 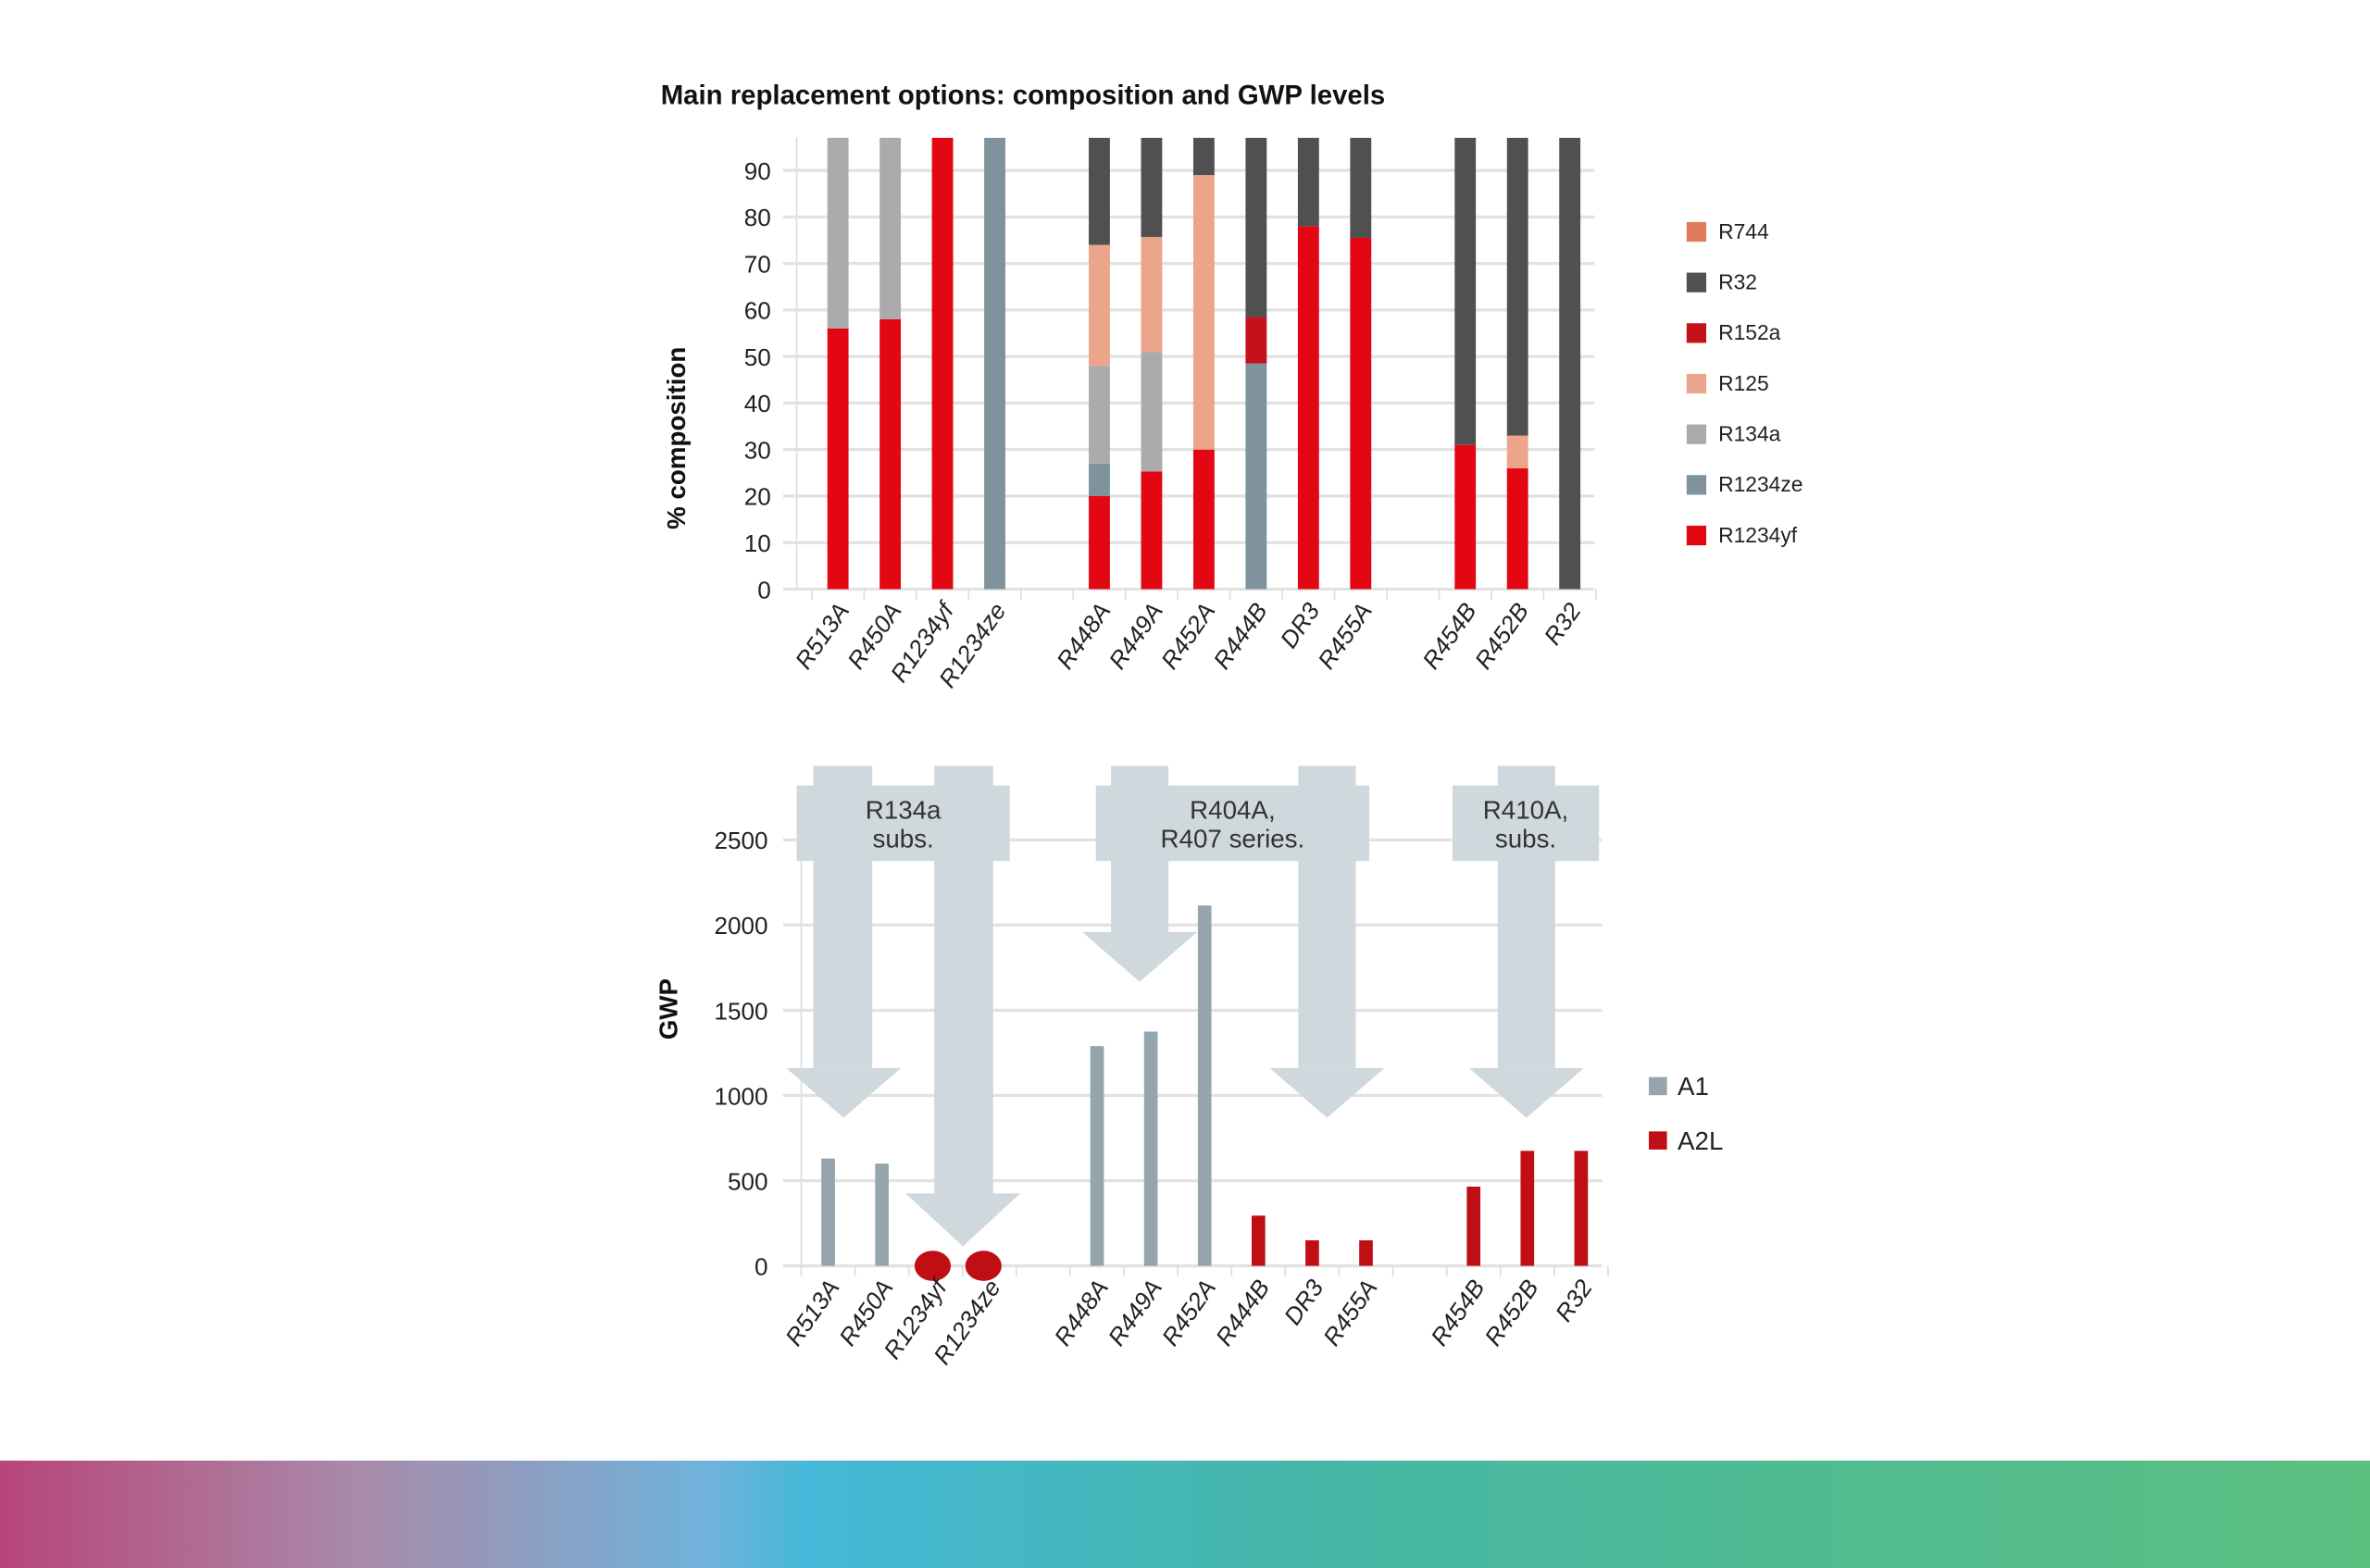 What do you see at coordinates (1152, 412) in the screenshot?
I see `bar-segment-R449A-R134a` at bounding box center [1152, 412].